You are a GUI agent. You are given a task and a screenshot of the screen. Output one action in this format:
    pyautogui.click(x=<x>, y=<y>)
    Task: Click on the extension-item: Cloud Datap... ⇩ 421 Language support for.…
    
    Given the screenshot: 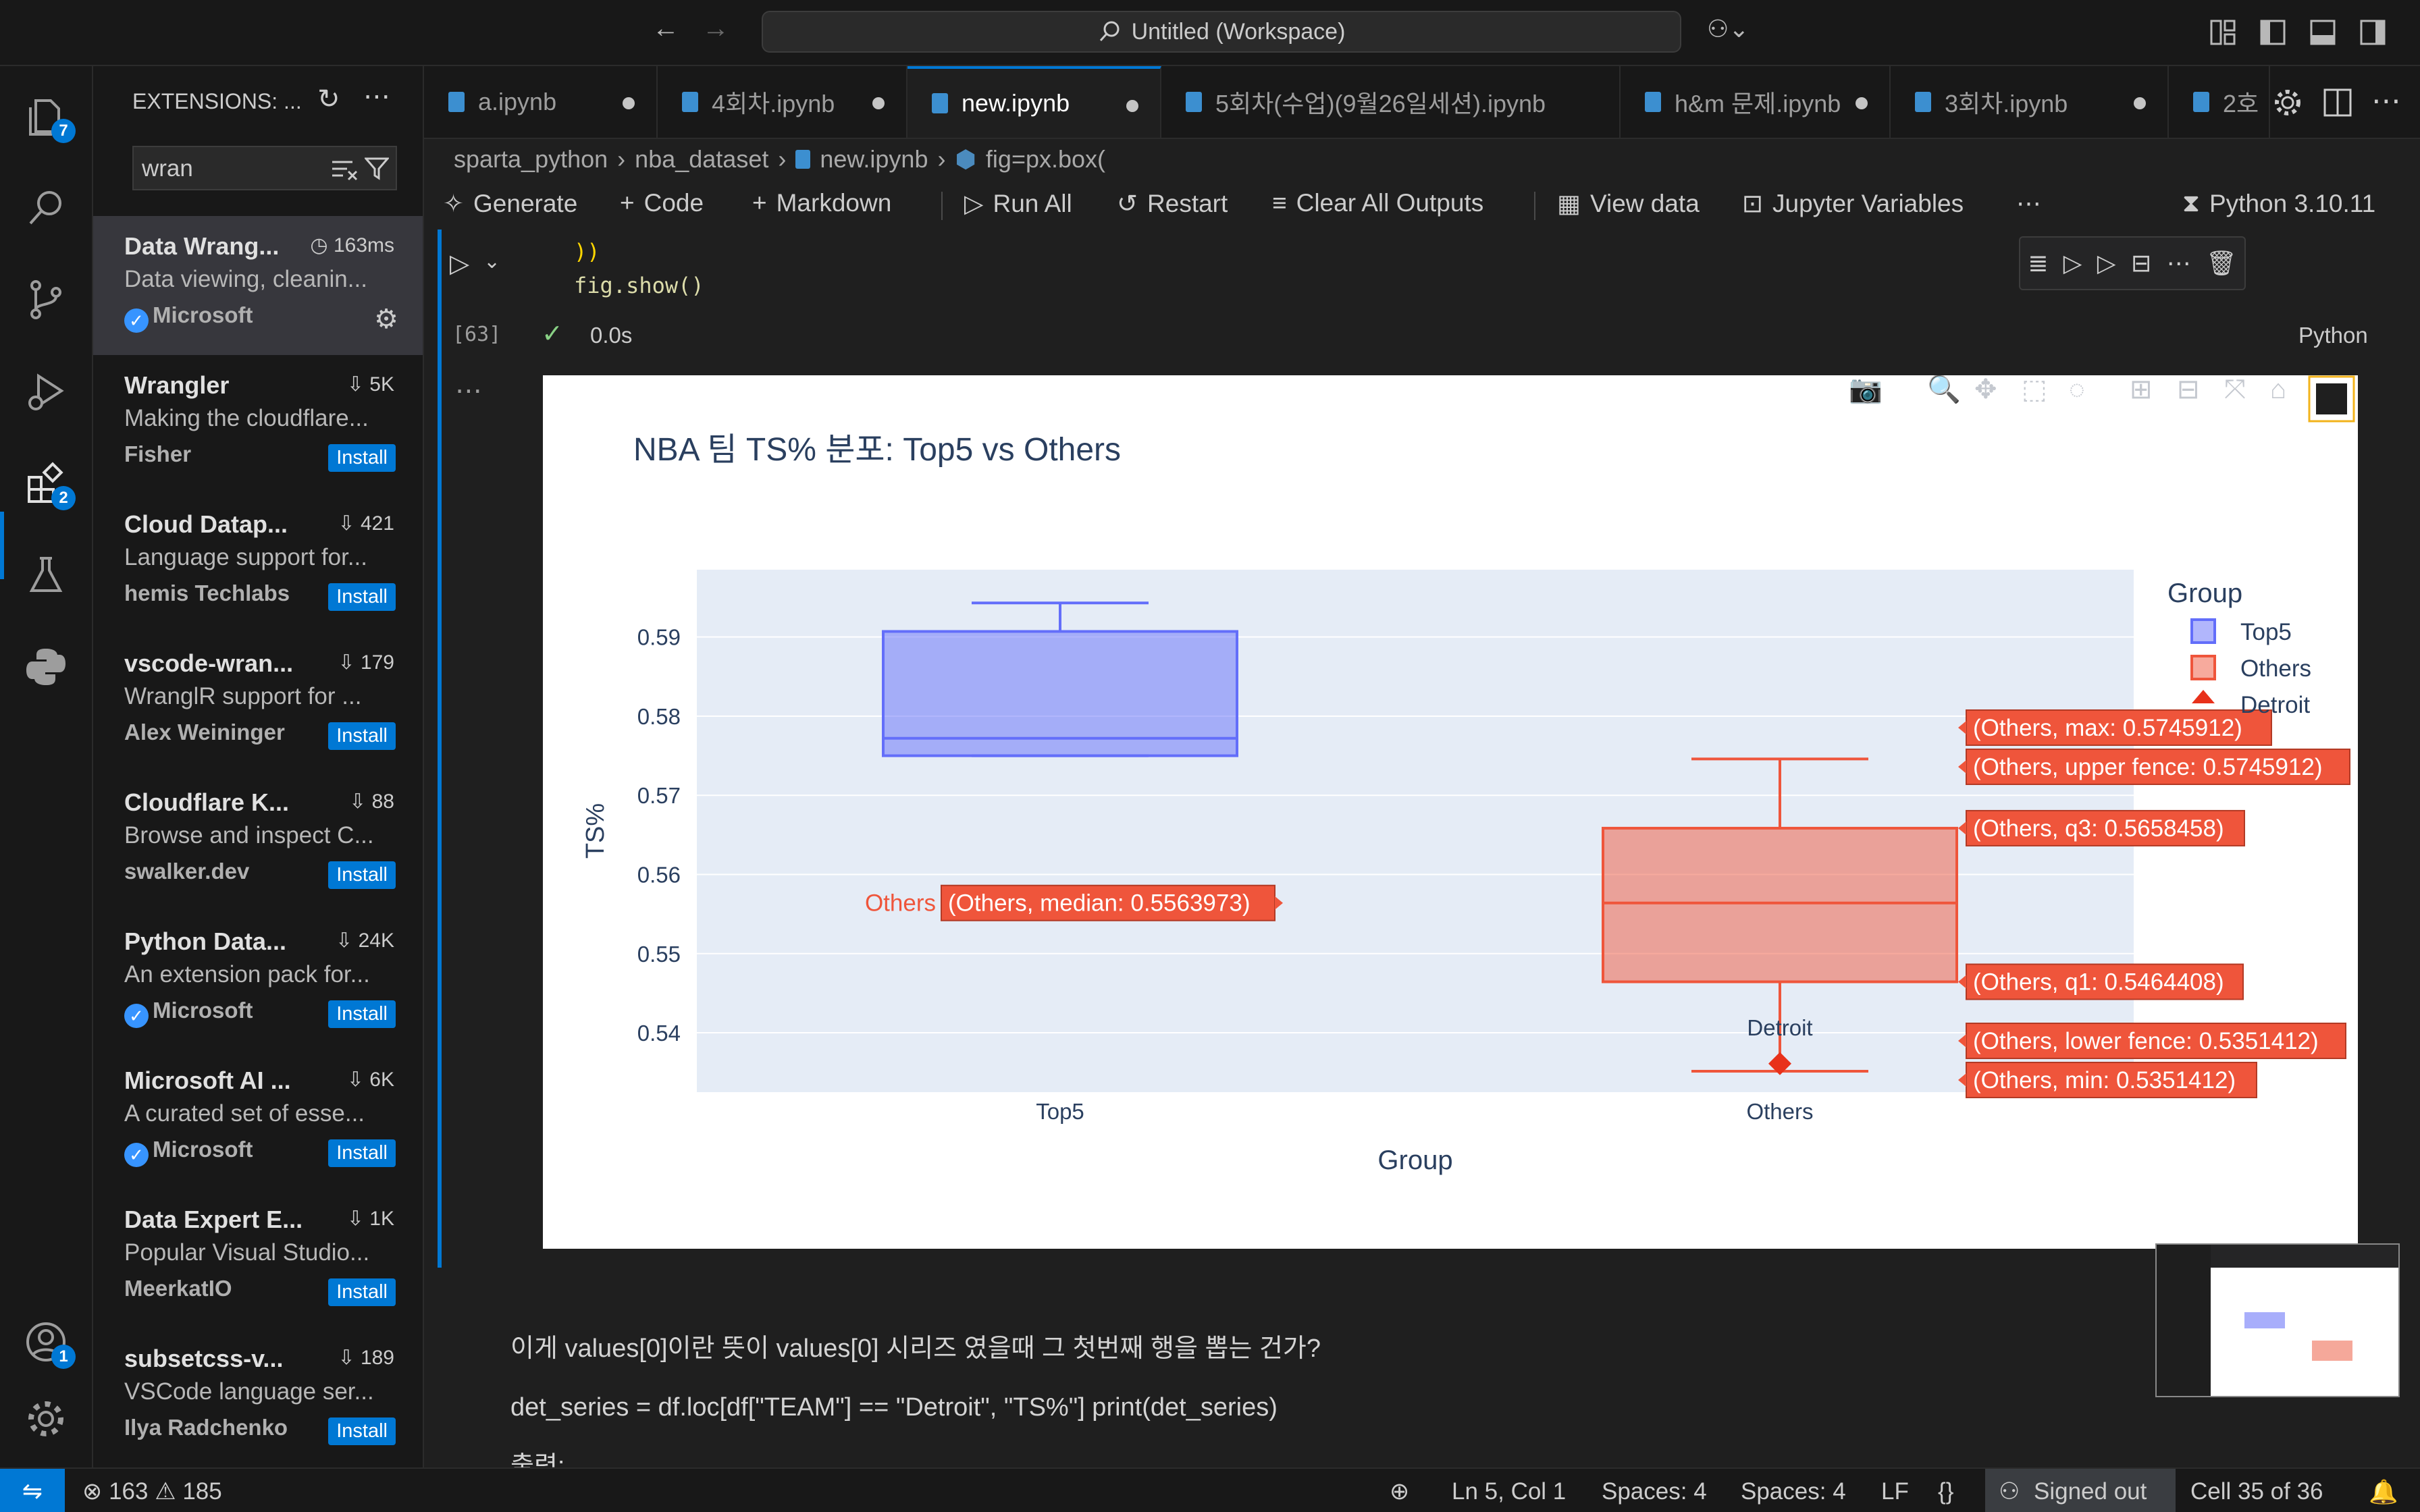 What is the action you would take?
    pyautogui.click(x=258, y=563)
    